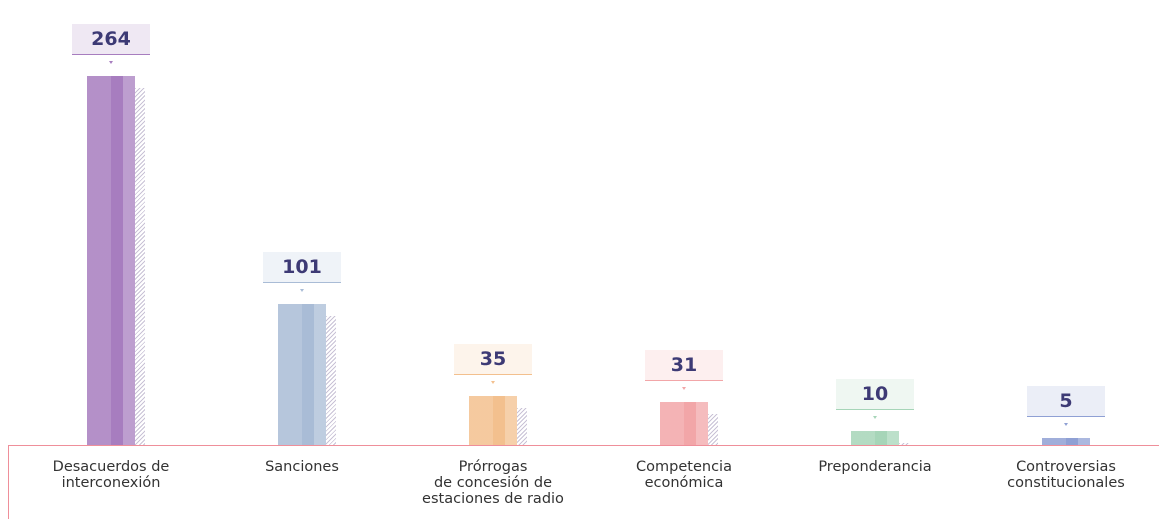 This screenshot has height=519, width=1159. Describe the element at coordinates (1066, 475) in the screenshot. I see `category-label: Controversias constitucionales` at that location.